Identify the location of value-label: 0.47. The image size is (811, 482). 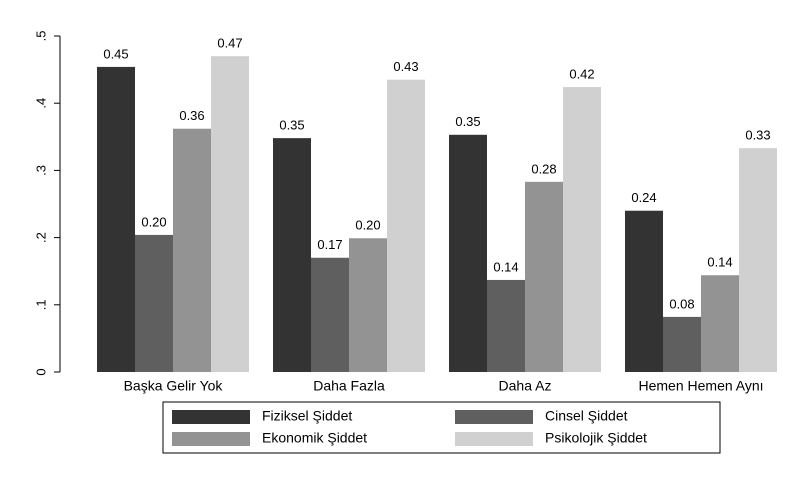
(229, 43).